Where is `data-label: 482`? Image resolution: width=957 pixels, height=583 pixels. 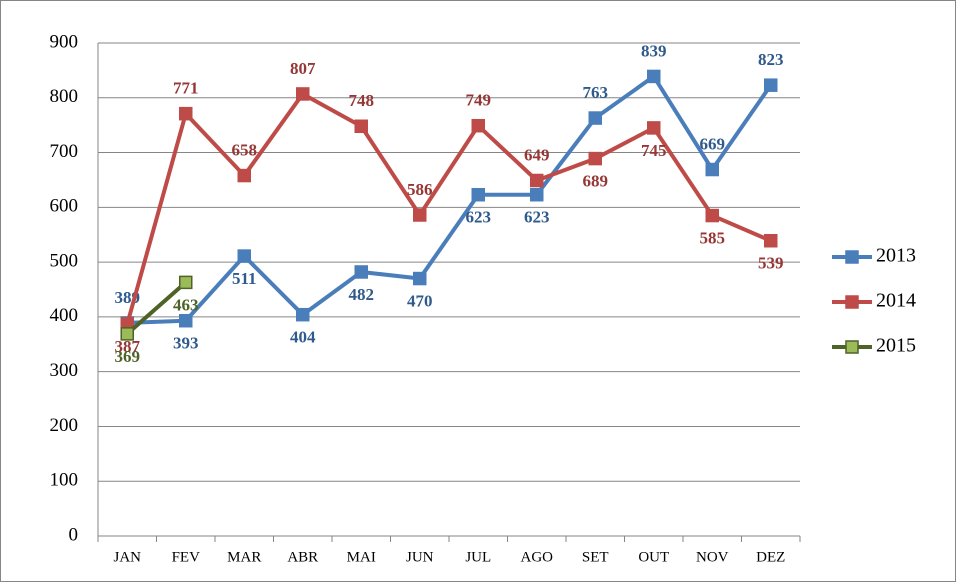
data-label: 482 is located at coordinates (362, 294).